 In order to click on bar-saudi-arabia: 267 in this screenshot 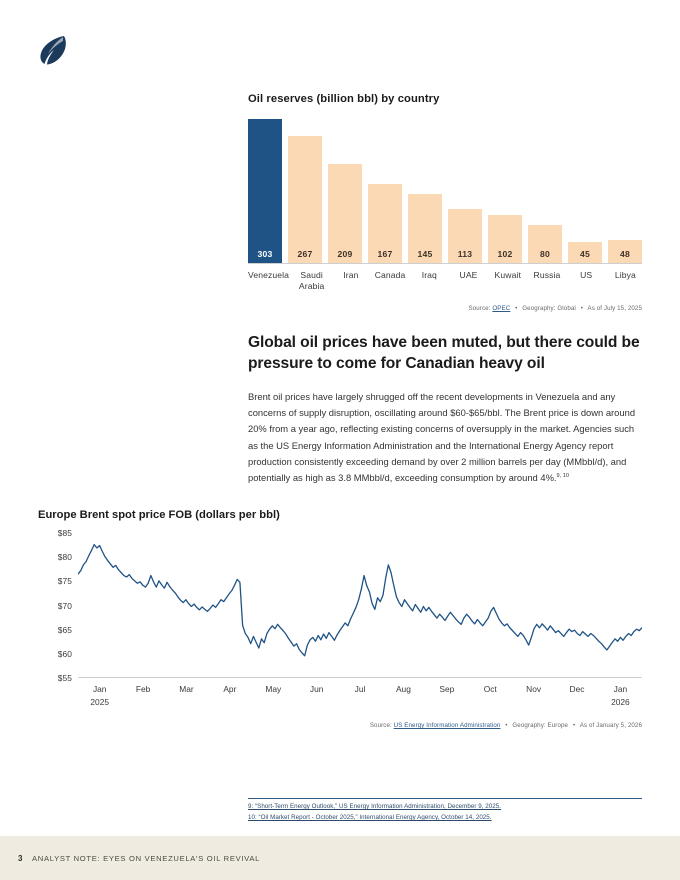, I will do `click(305, 199)`.